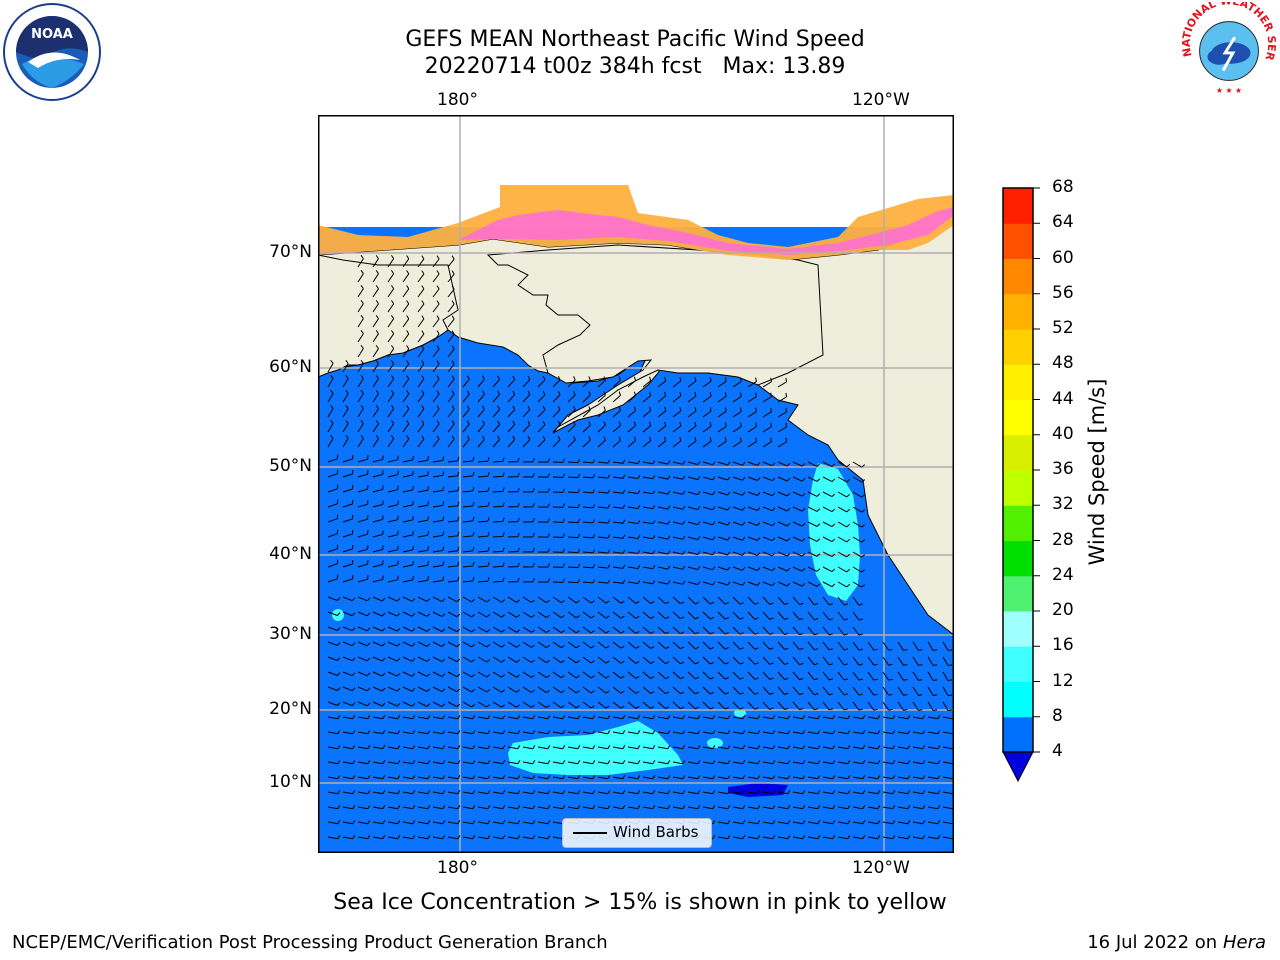 The image size is (1280, 960). What do you see at coordinates (290, 709) in the screenshot?
I see `lat-label-20n: 20°N` at bounding box center [290, 709].